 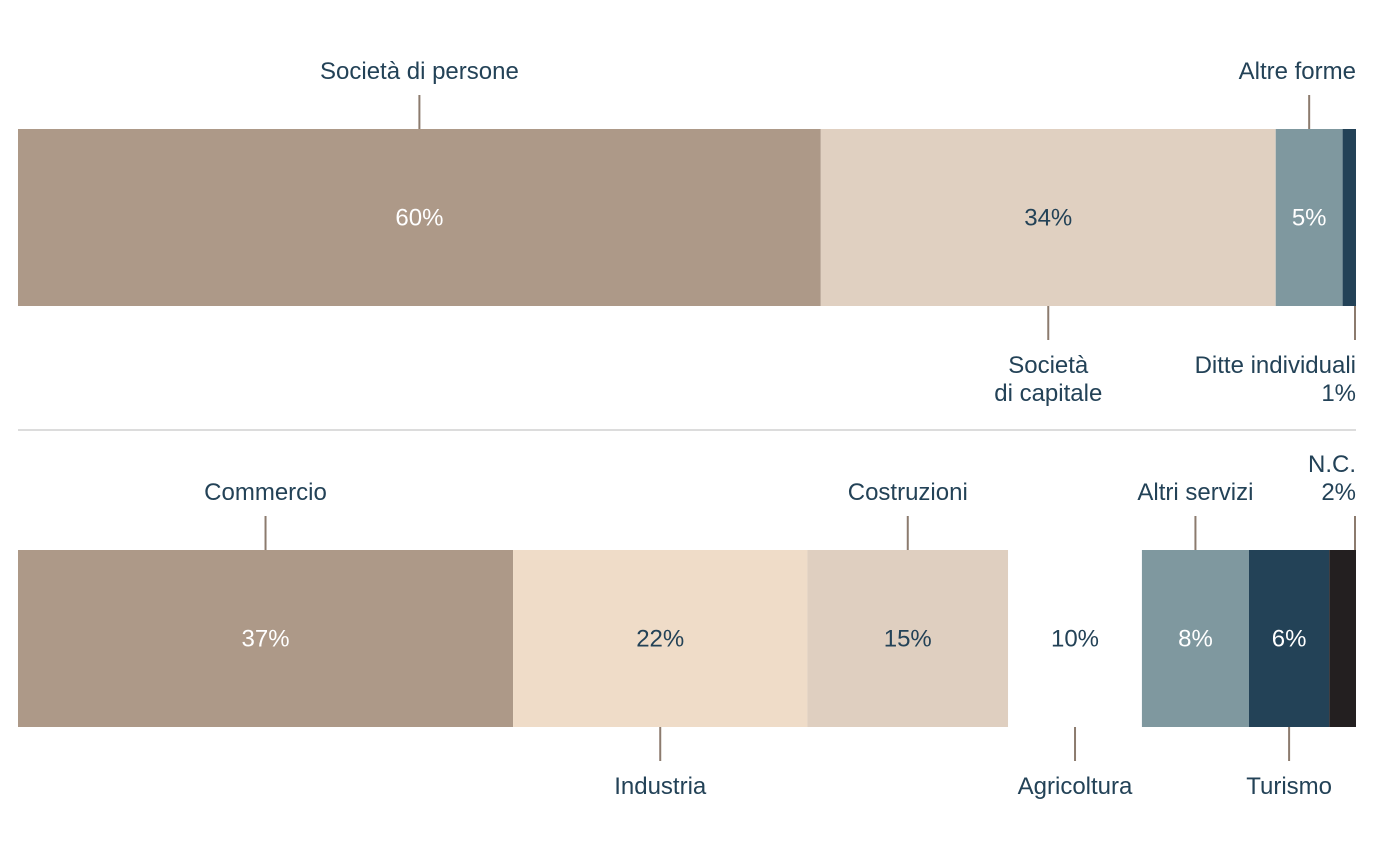 I want to click on bar-segment-turismo, so click(x=1289, y=638).